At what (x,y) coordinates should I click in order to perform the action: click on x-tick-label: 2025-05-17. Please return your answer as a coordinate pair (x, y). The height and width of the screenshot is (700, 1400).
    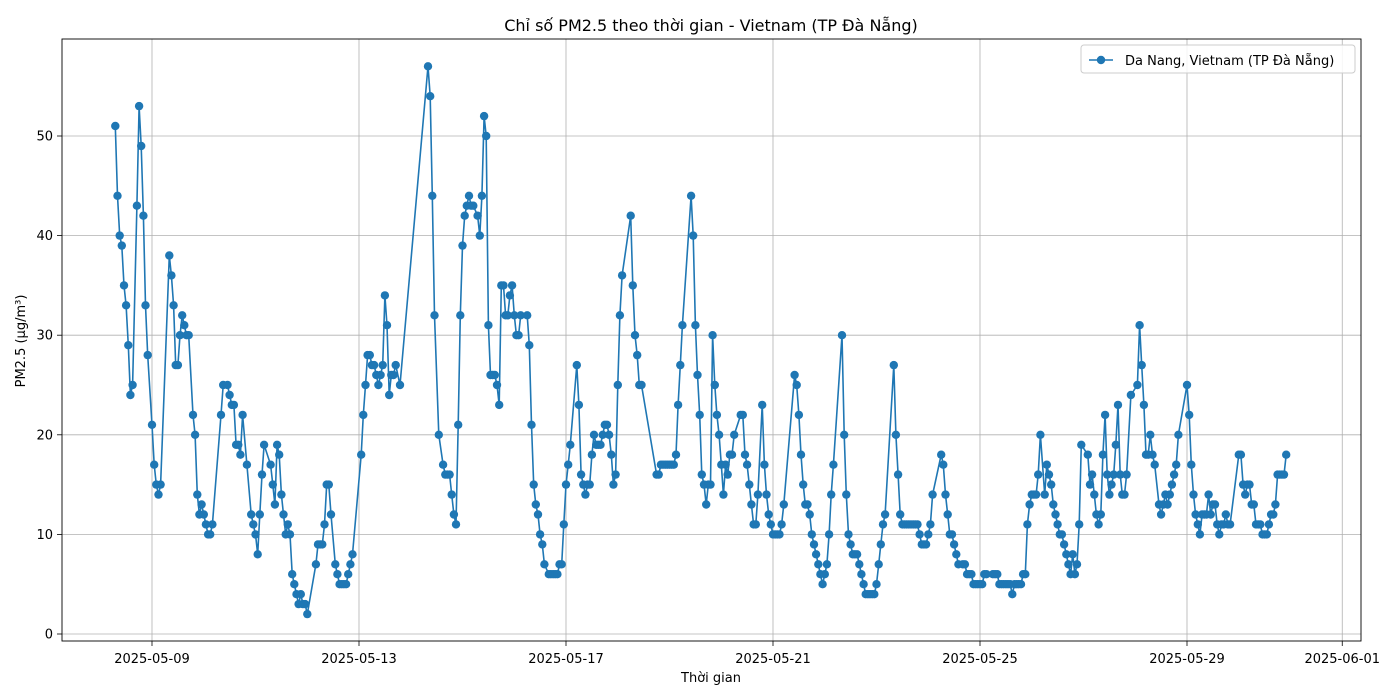
    Looking at the image, I should click on (566, 659).